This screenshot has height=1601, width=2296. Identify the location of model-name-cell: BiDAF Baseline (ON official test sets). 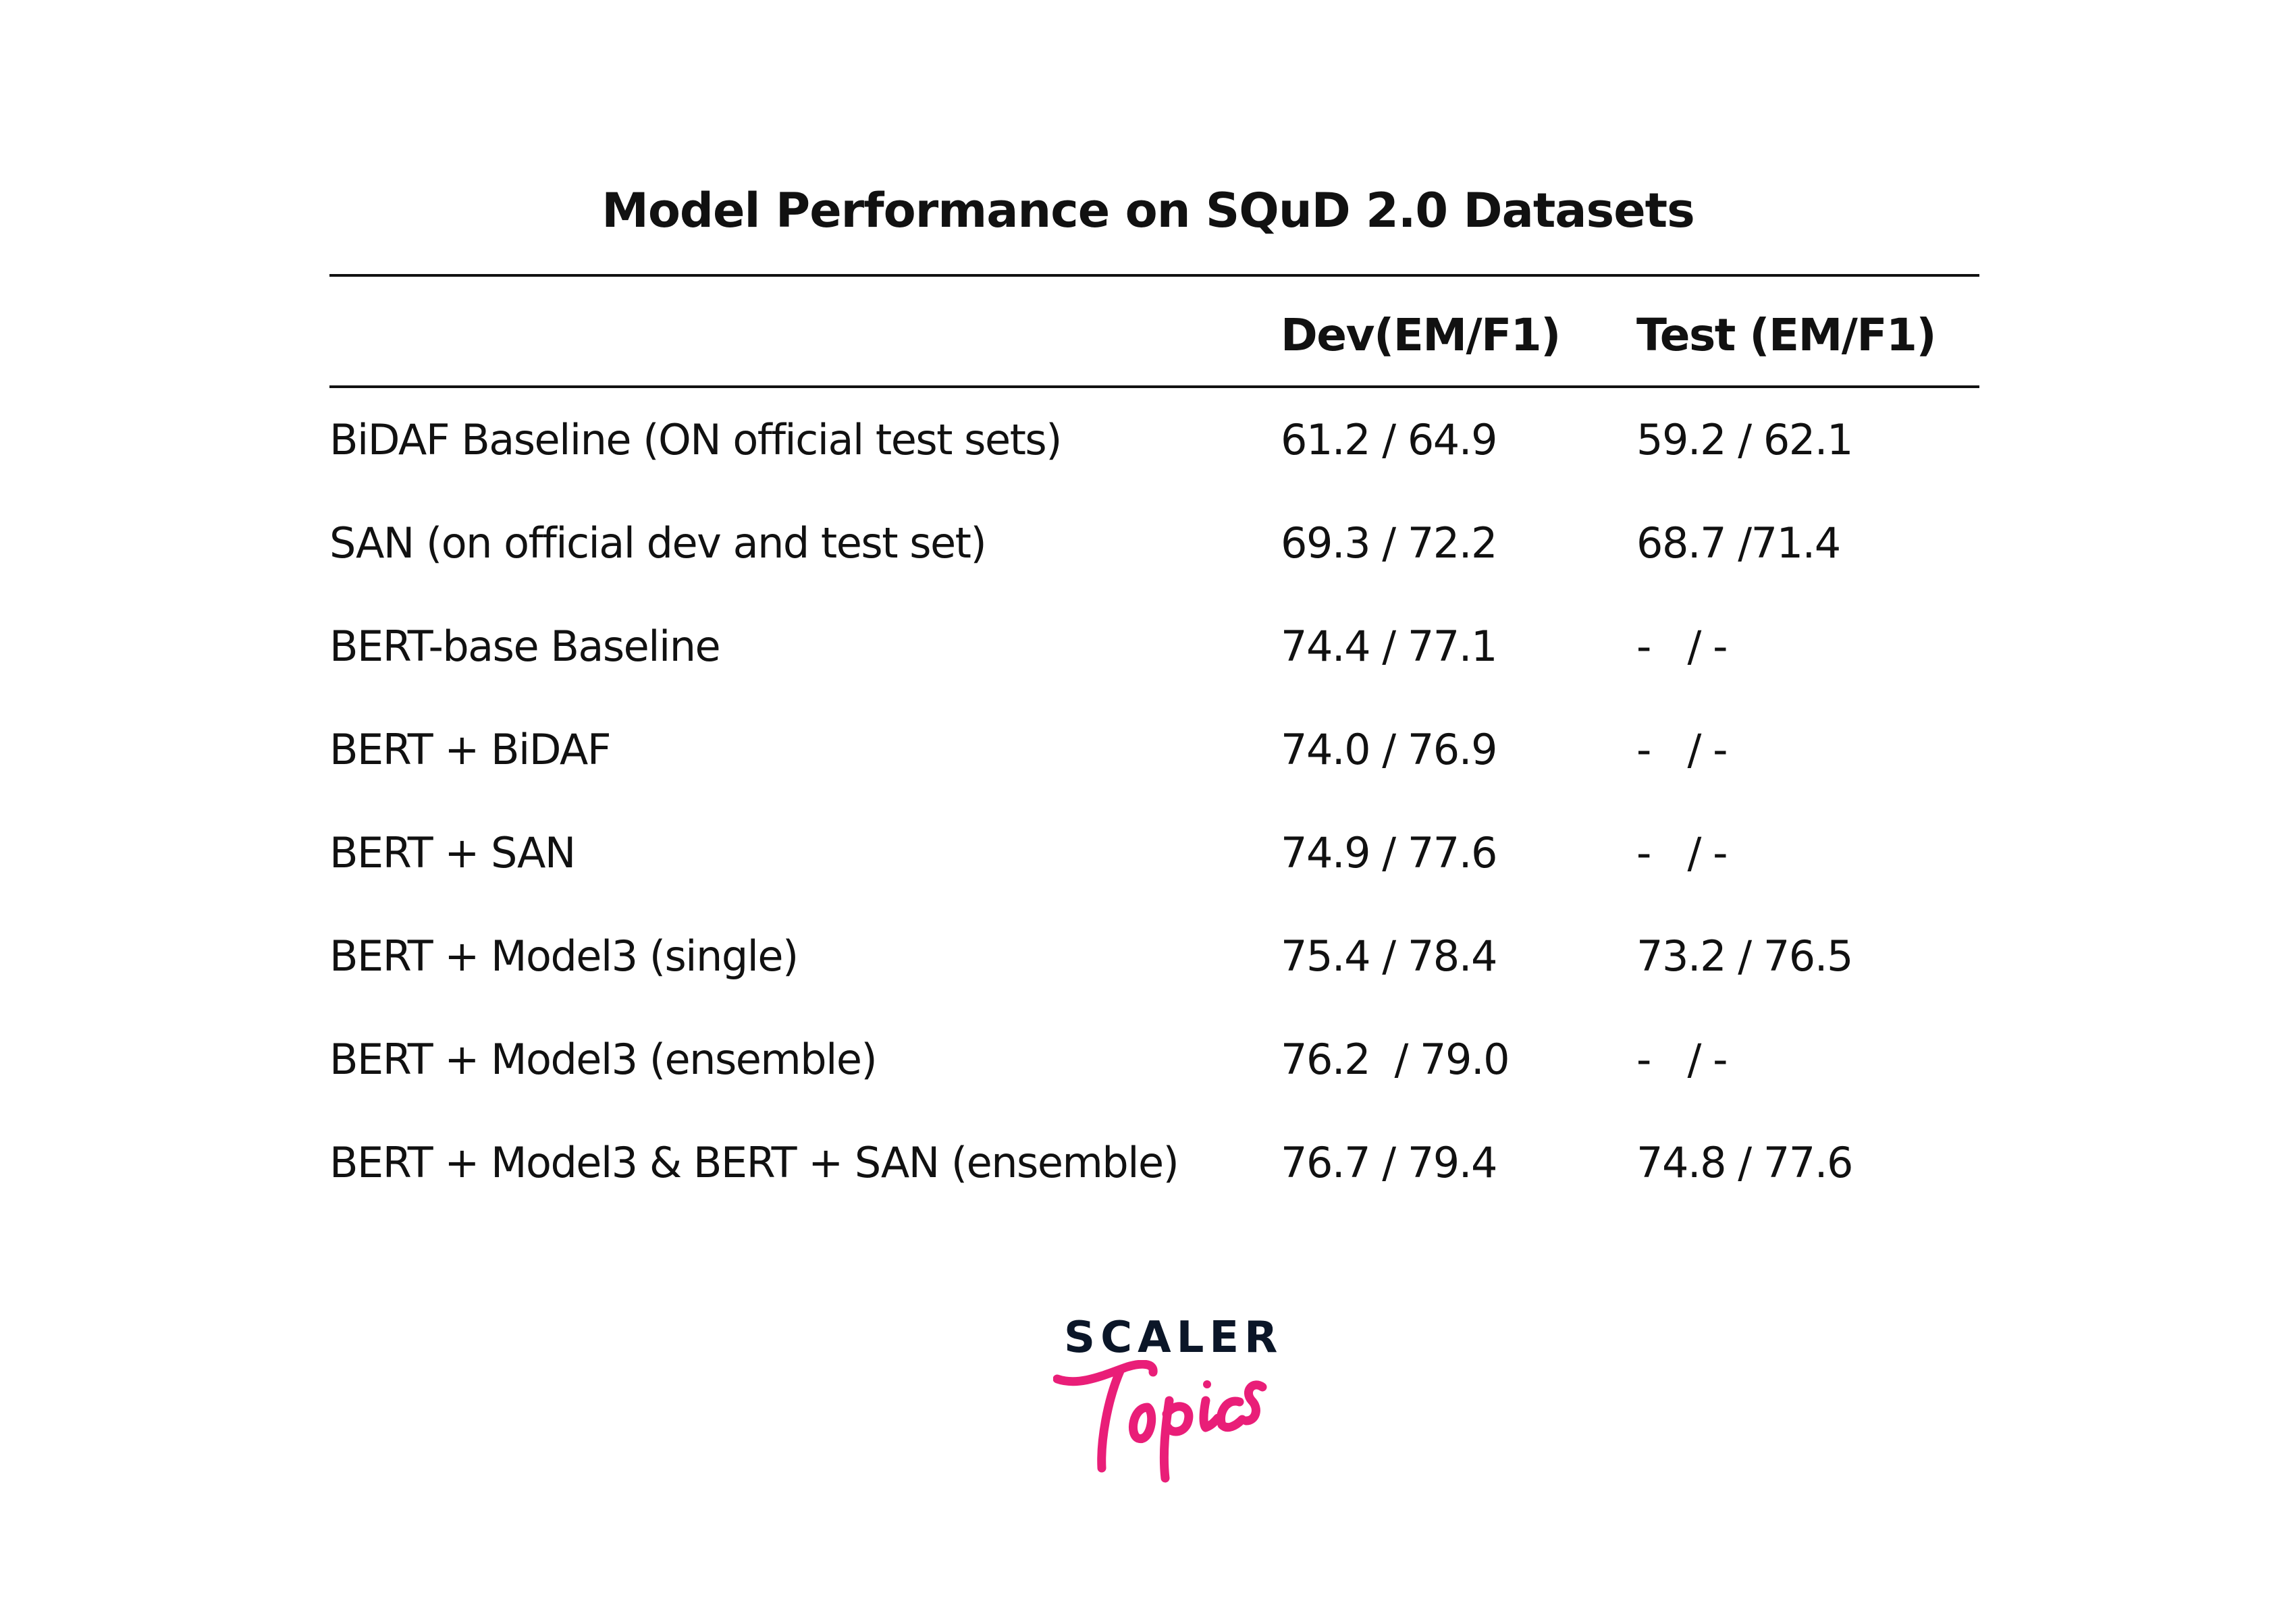
(695, 439).